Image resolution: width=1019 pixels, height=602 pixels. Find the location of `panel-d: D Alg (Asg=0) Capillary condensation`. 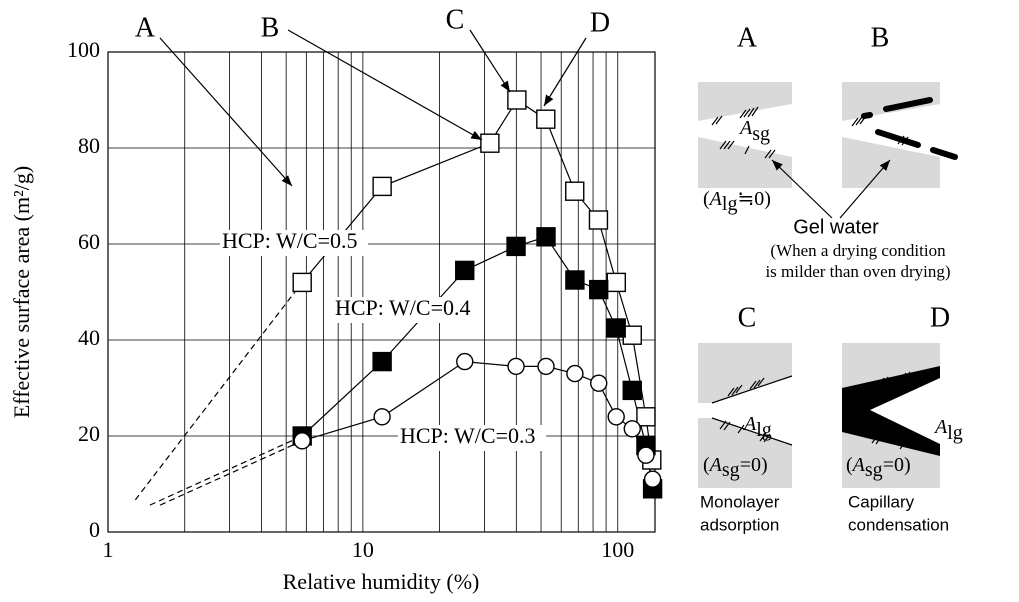

panel-d: D Alg (Asg=0) Capillary condensation is located at coordinates (902, 418).